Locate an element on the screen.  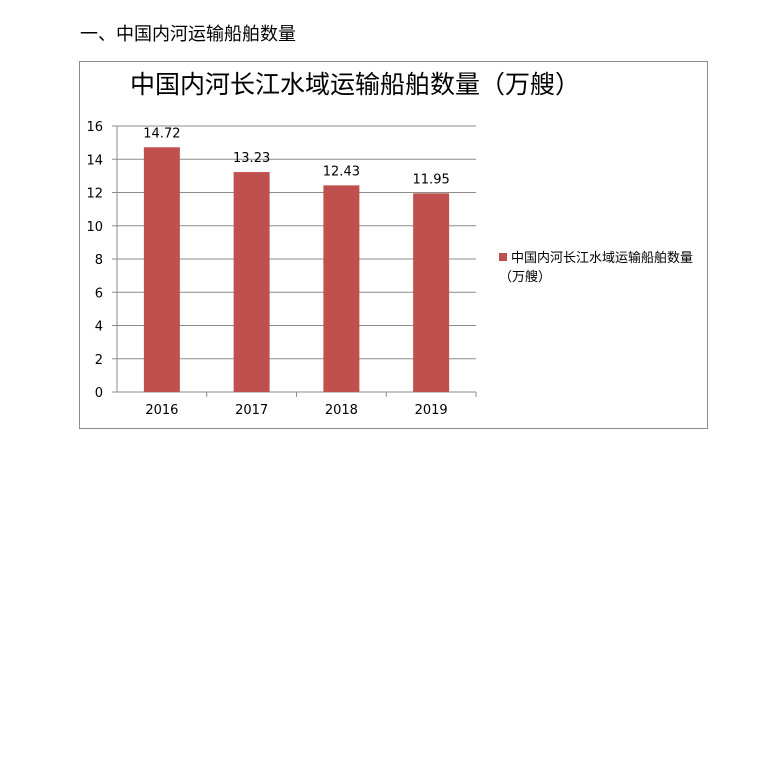
x-tick-label: 2018 is located at coordinates (341, 410).